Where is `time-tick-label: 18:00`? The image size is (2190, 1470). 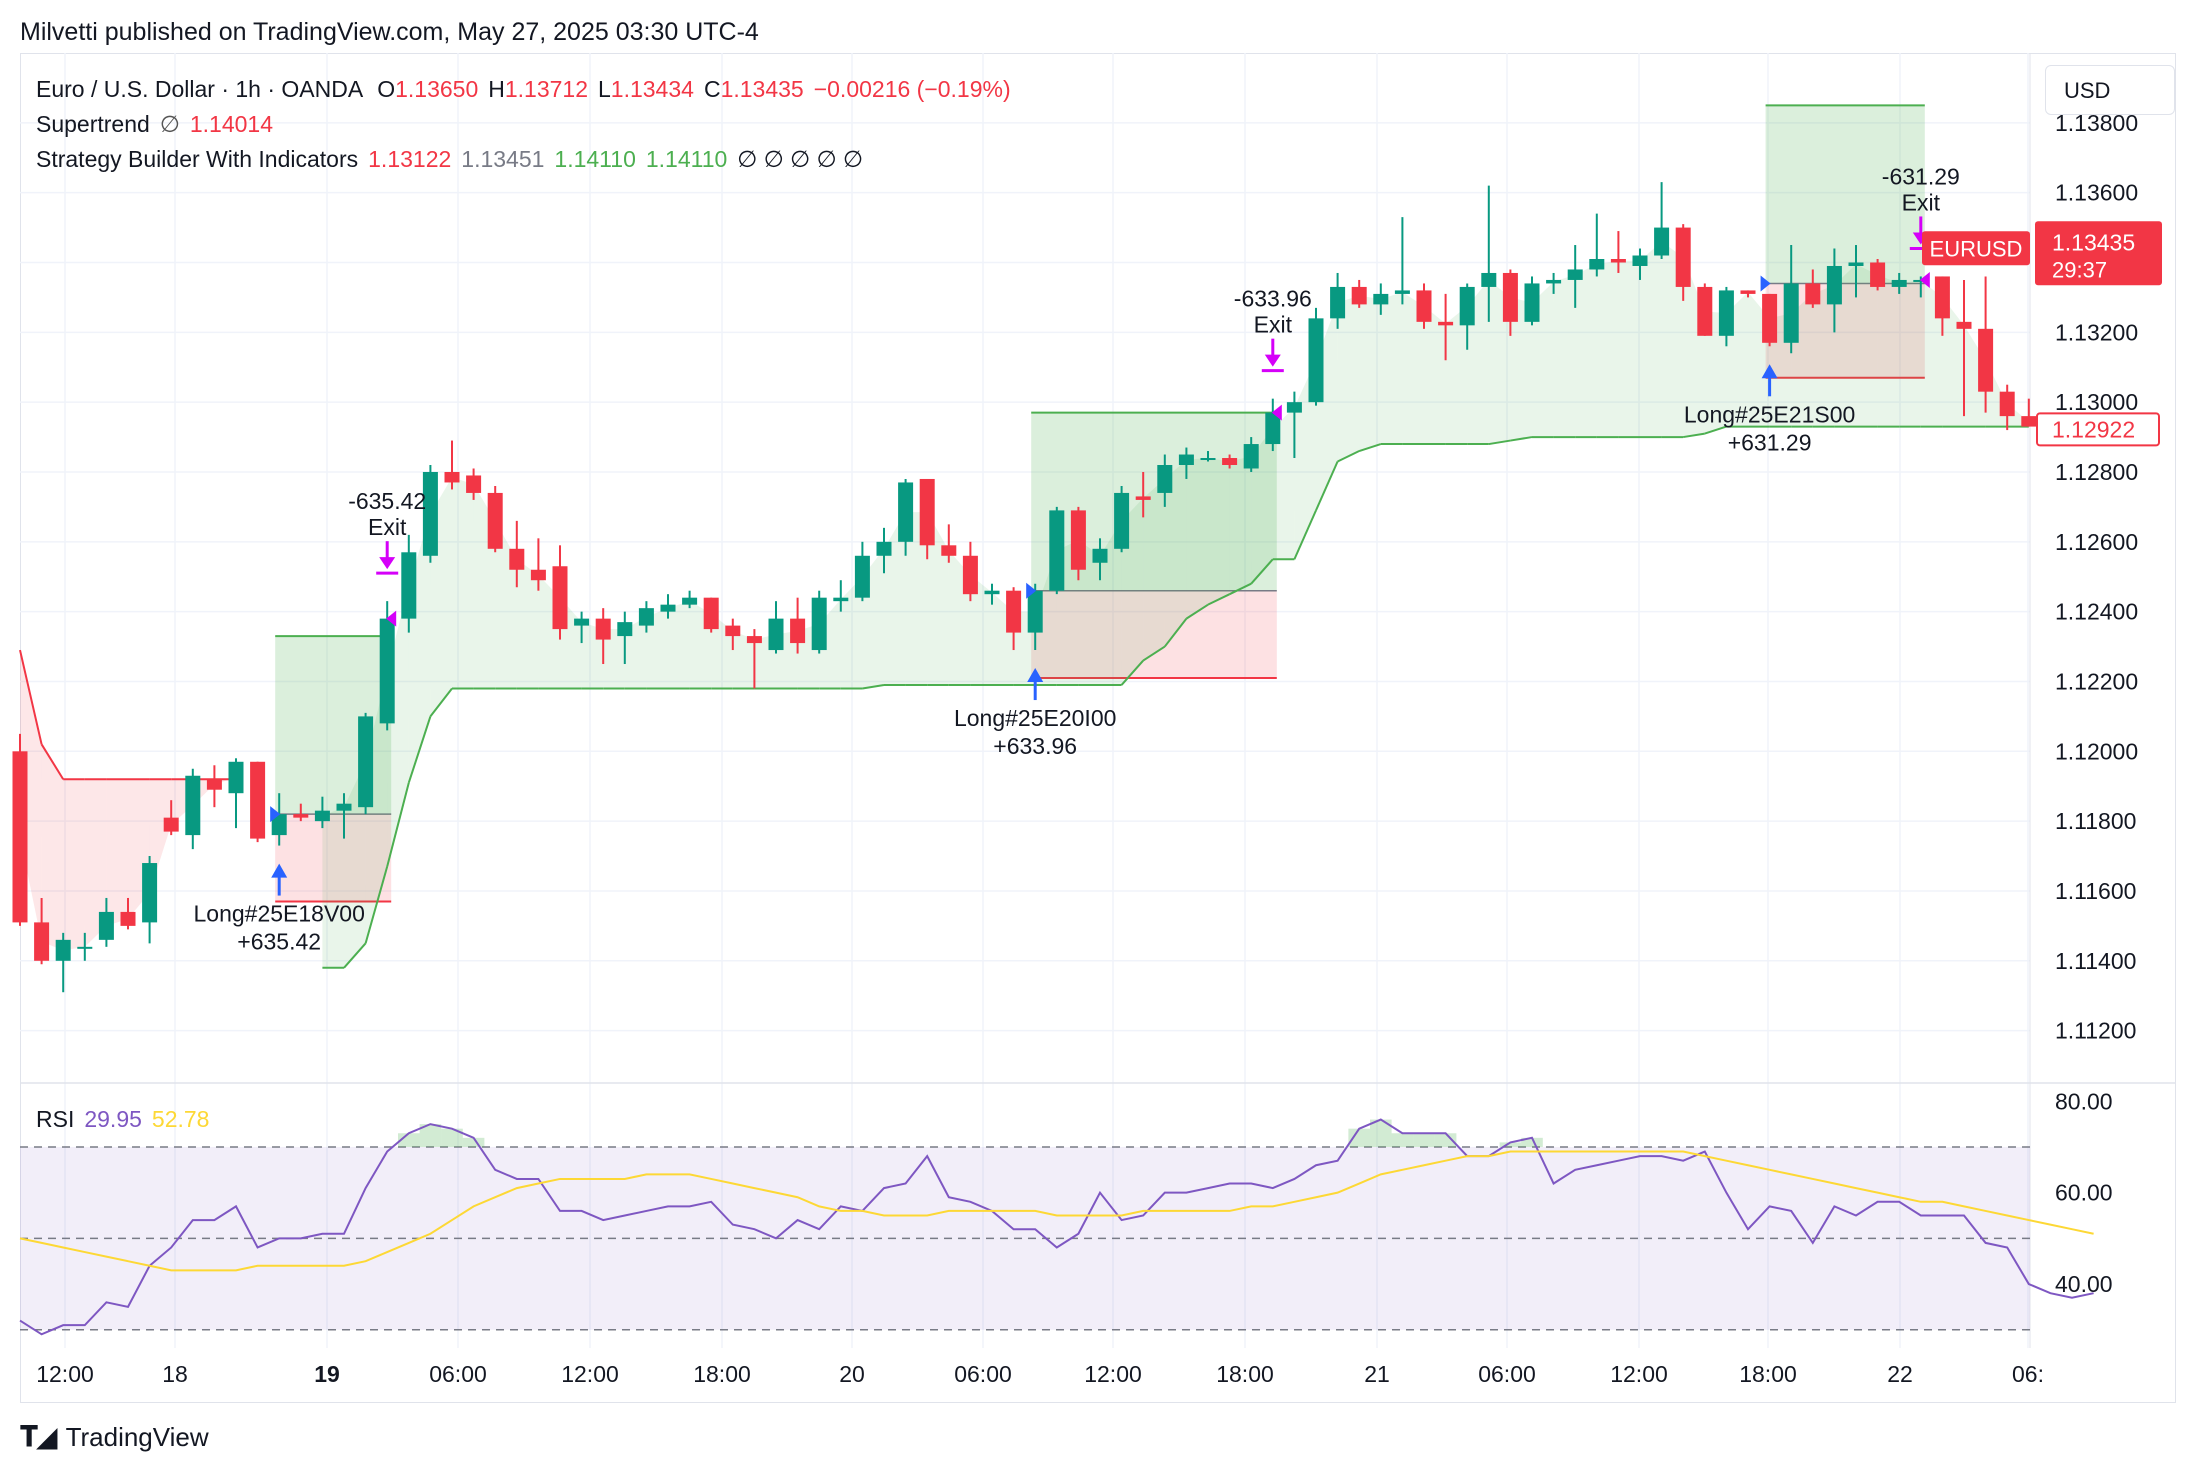 time-tick-label: 18:00 is located at coordinates (1768, 1374).